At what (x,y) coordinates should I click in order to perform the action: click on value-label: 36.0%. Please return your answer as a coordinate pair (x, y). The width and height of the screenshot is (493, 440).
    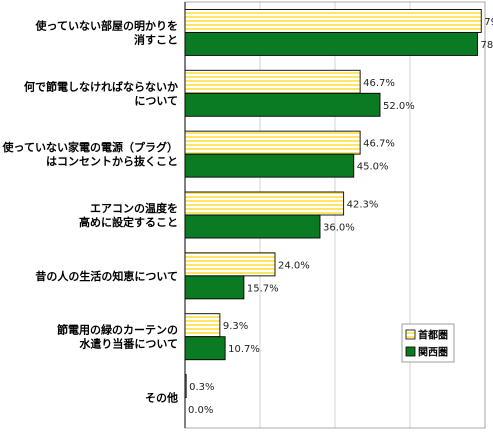
    Looking at the image, I should click on (339, 228).